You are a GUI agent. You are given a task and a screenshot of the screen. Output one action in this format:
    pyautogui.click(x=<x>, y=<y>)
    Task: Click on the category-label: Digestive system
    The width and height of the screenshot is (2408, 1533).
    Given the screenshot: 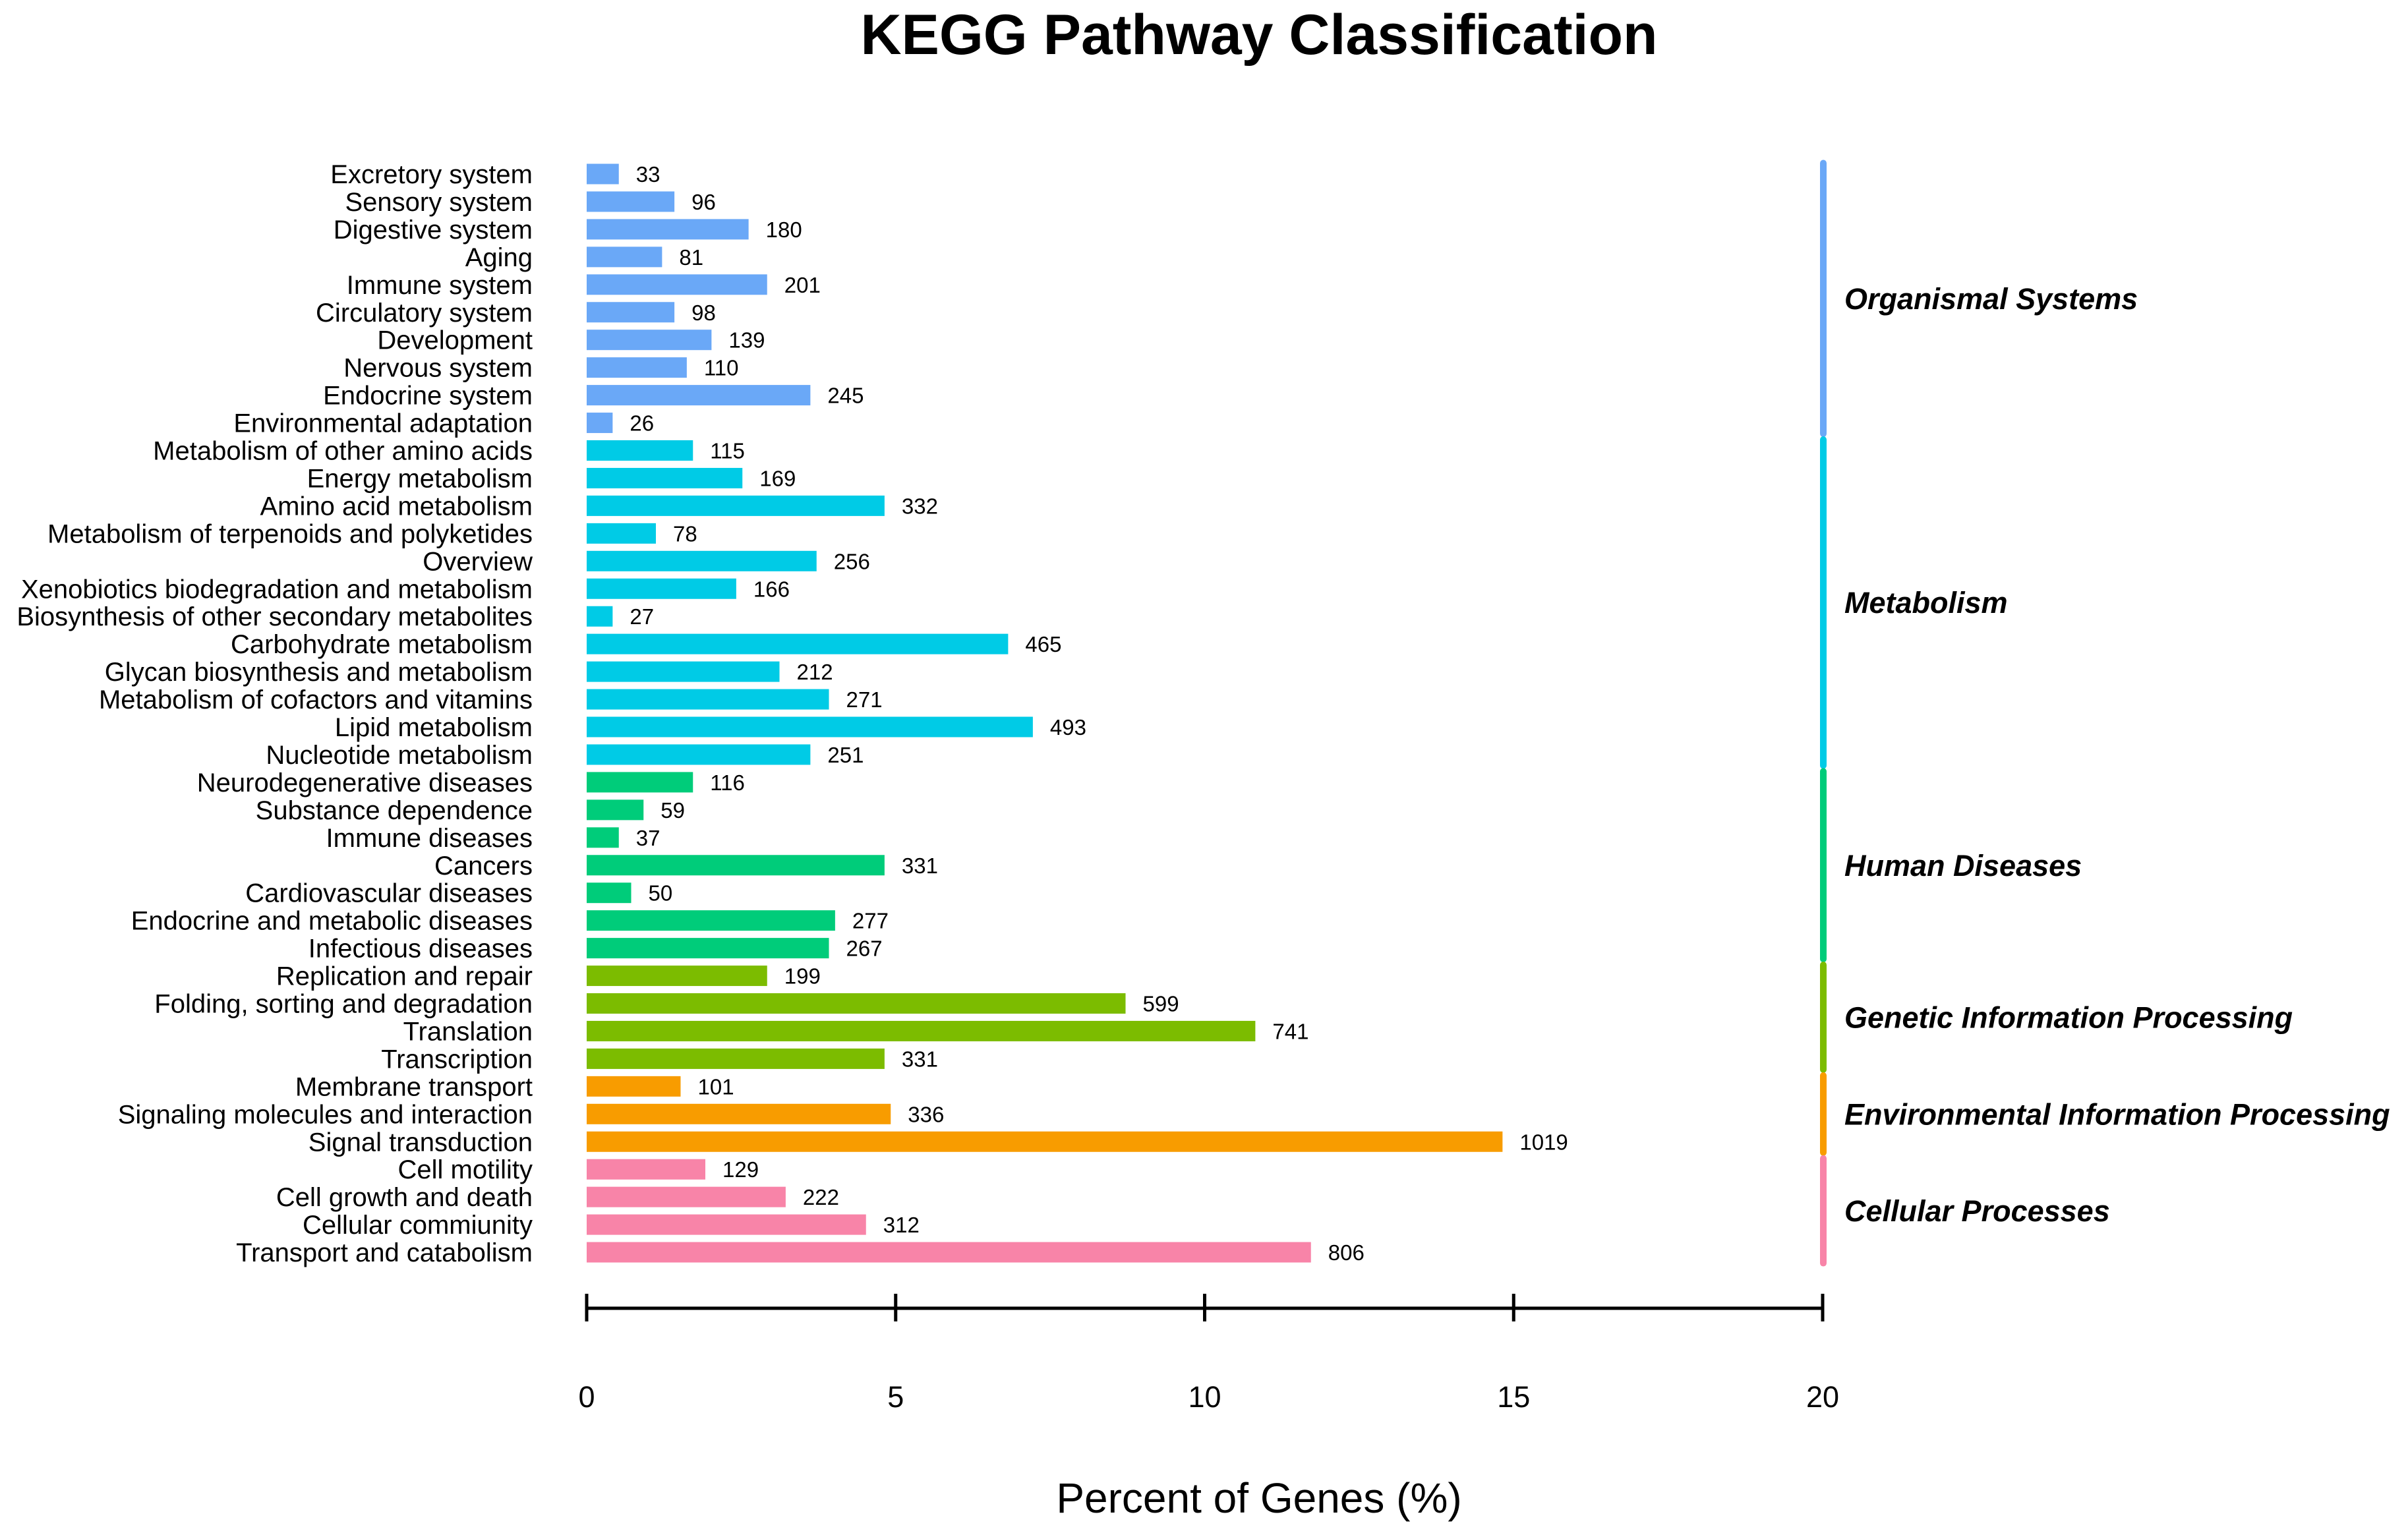 What is the action you would take?
    pyautogui.click(x=434, y=231)
    